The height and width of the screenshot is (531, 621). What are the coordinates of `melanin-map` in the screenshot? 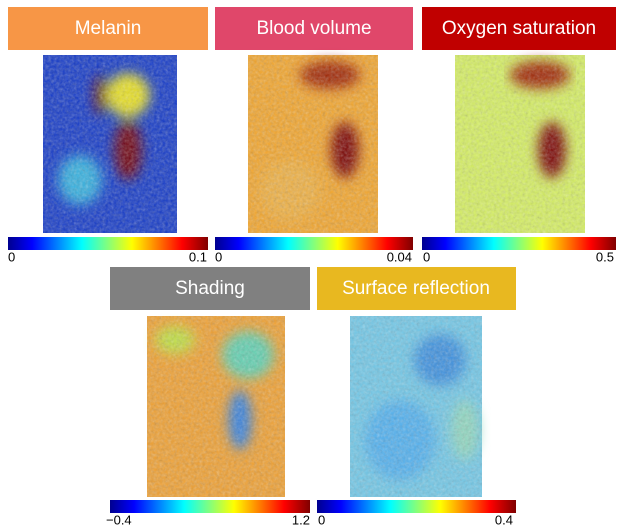 It's located at (110, 144).